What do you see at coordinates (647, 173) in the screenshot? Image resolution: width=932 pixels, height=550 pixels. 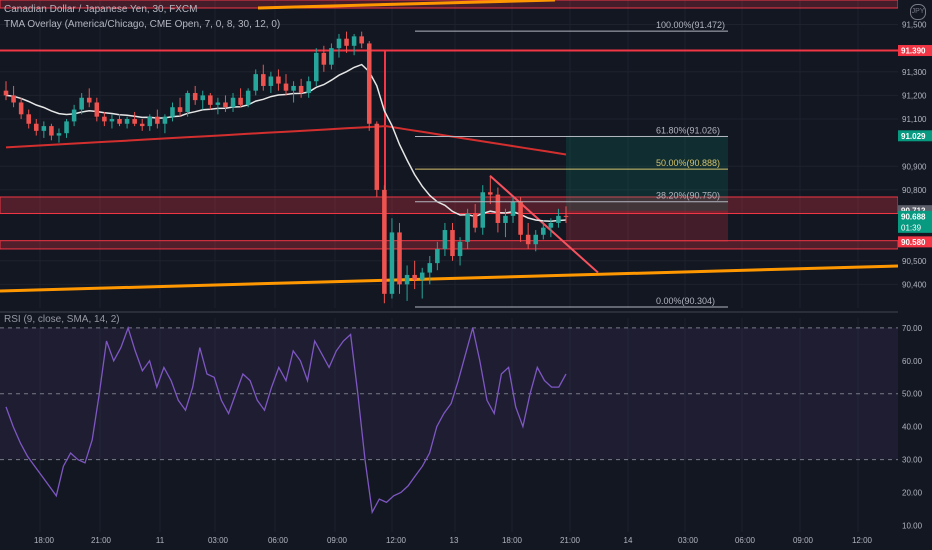 I see `target-zone` at bounding box center [647, 173].